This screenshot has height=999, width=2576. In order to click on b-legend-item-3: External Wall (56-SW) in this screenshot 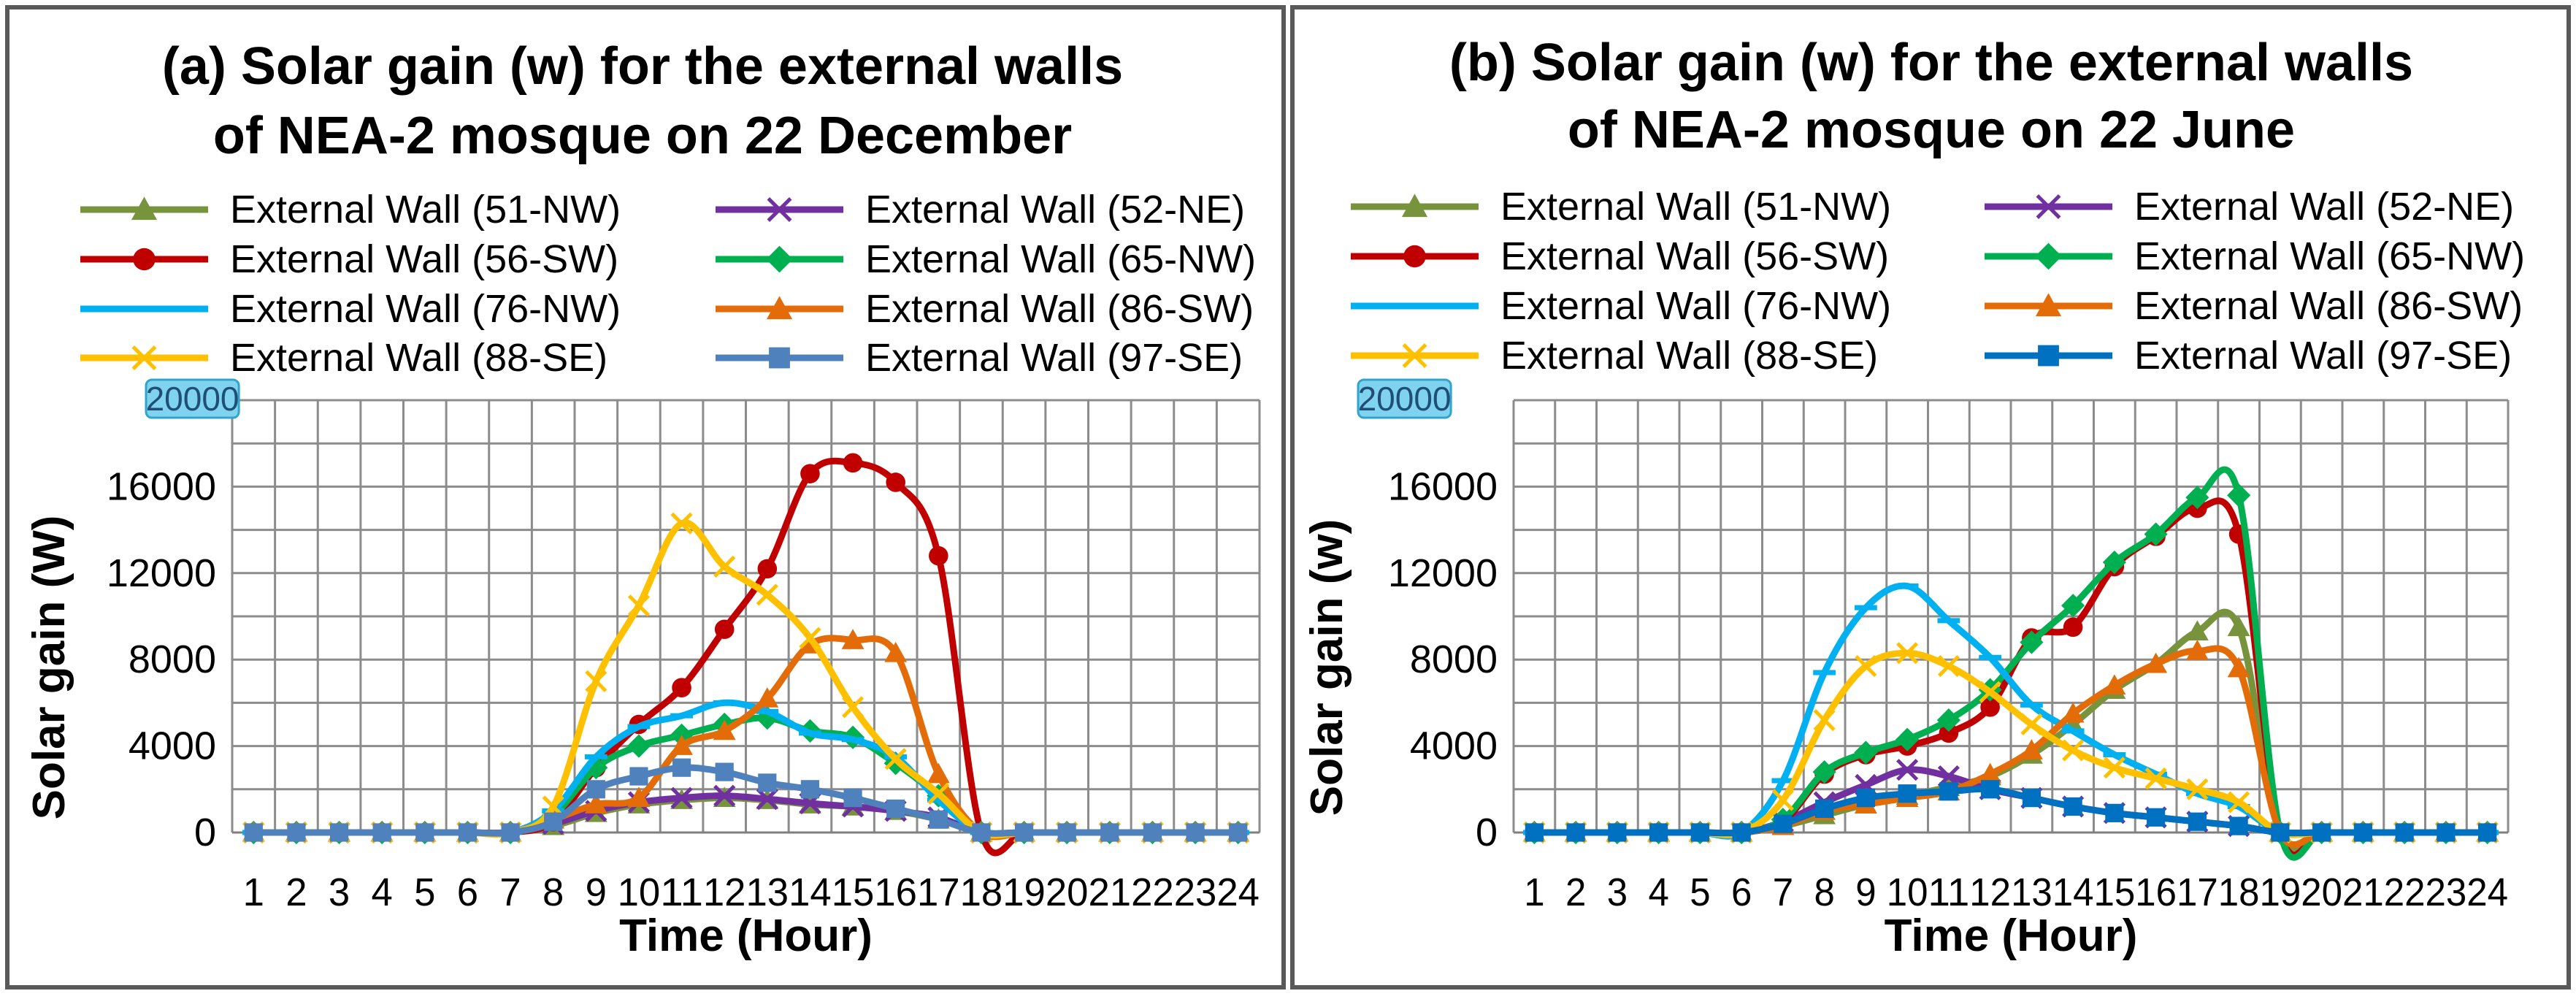, I will do `click(1620, 256)`.